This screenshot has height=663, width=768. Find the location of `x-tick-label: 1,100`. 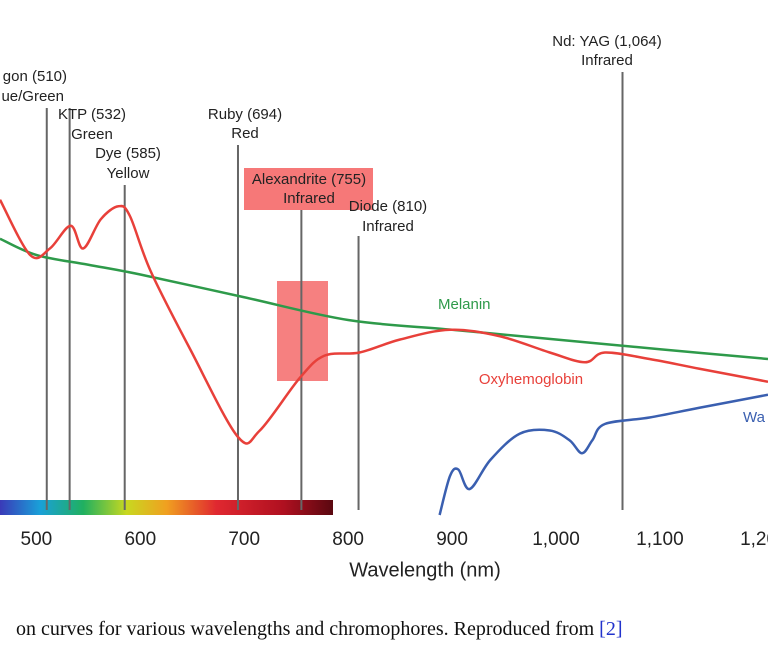

x-tick-label: 1,100 is located at coordinates (660, 539).